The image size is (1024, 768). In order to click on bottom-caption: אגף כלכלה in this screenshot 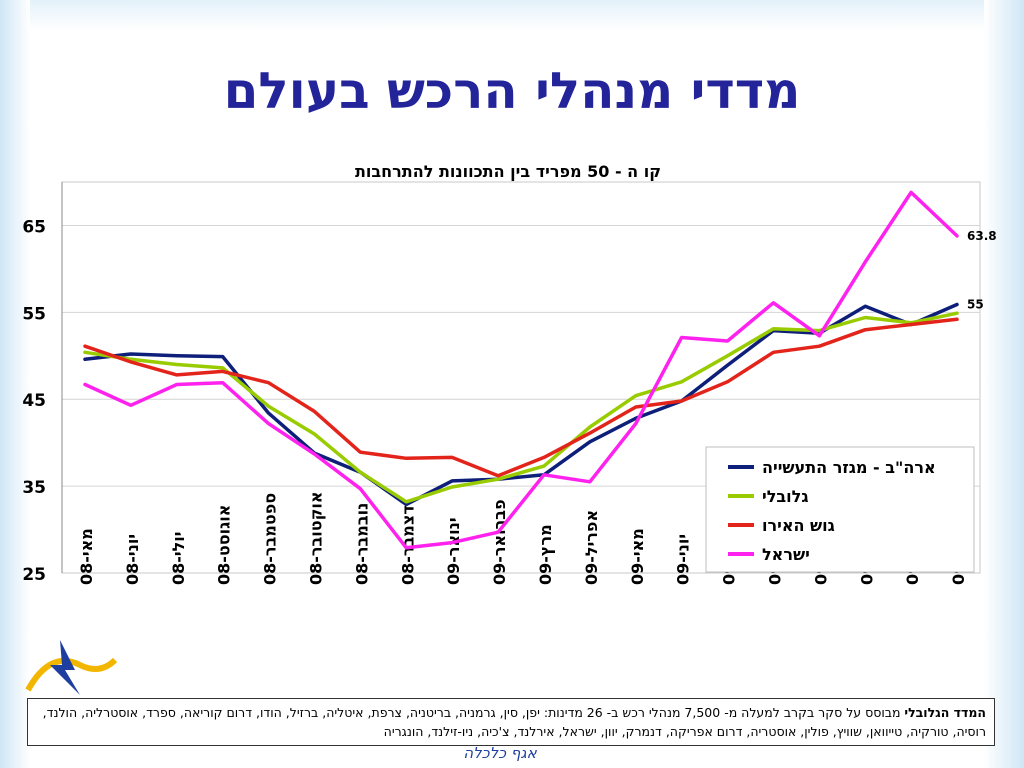, I will do `click(500, 753)`.